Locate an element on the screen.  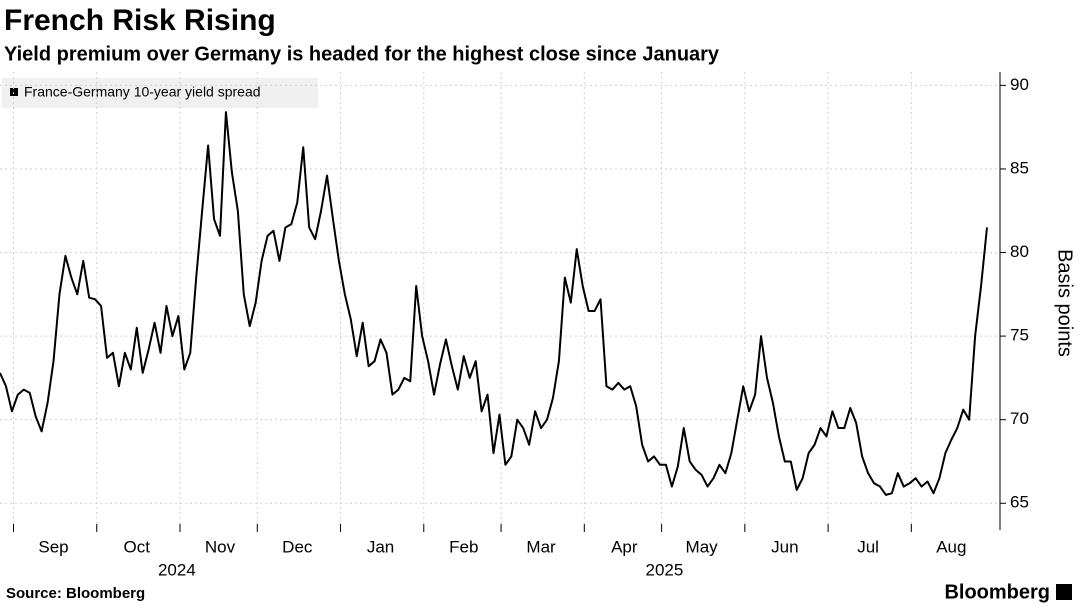
x-tick-label: Aug is located at coordinates (951, 546).